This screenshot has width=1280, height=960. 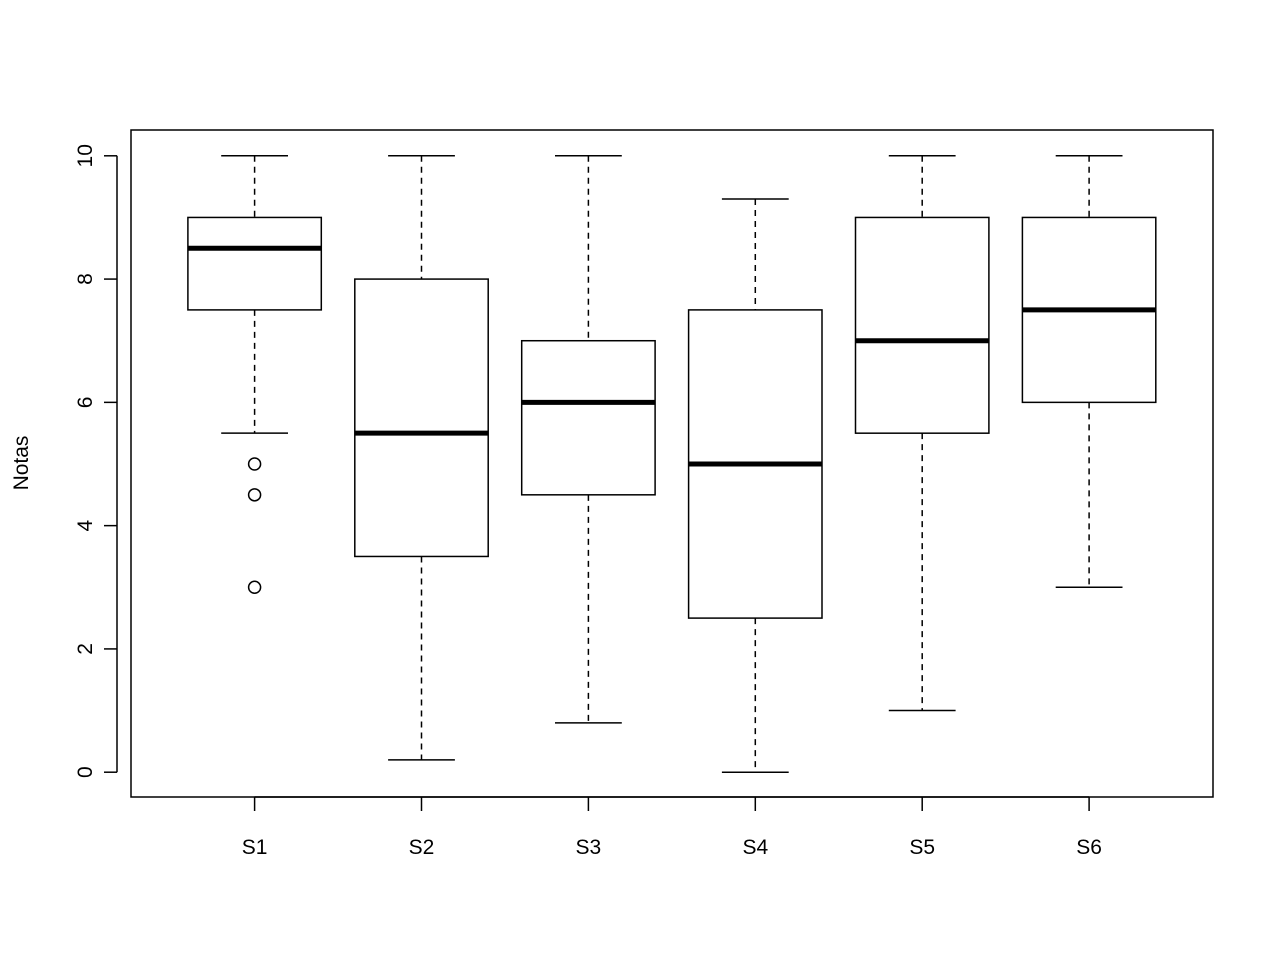 What do you see at coordinates (85, 525) in the screenshot?
I see `y-tick-label: 4` at bounding box center [85, 525].